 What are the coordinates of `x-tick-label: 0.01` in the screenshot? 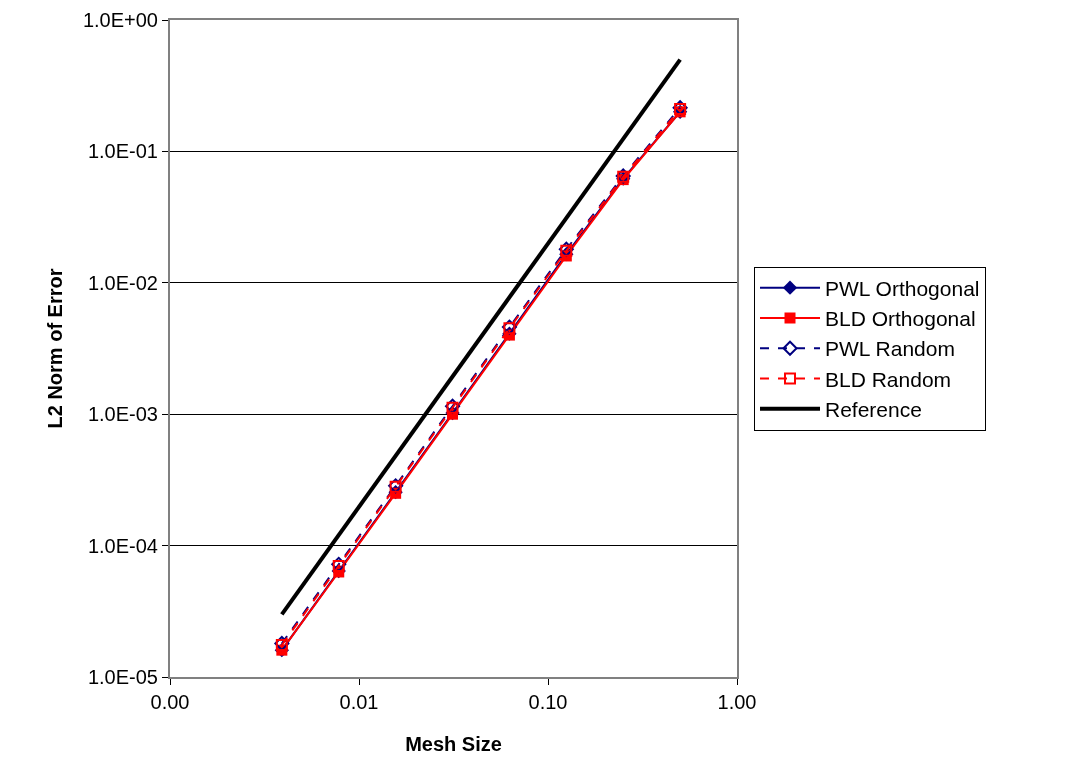 It's located at (359, 702).